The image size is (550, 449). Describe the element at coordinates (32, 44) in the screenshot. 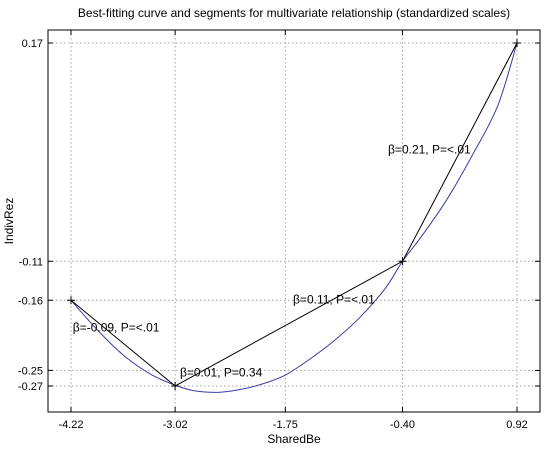

I see `y-tick-label: 0.17` at that location.